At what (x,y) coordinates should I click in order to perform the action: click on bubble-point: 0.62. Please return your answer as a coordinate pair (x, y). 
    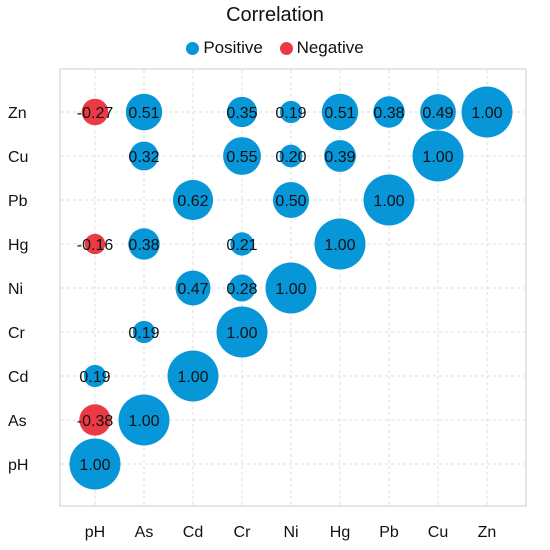
    Looking at the image, I should click on (193, 200).